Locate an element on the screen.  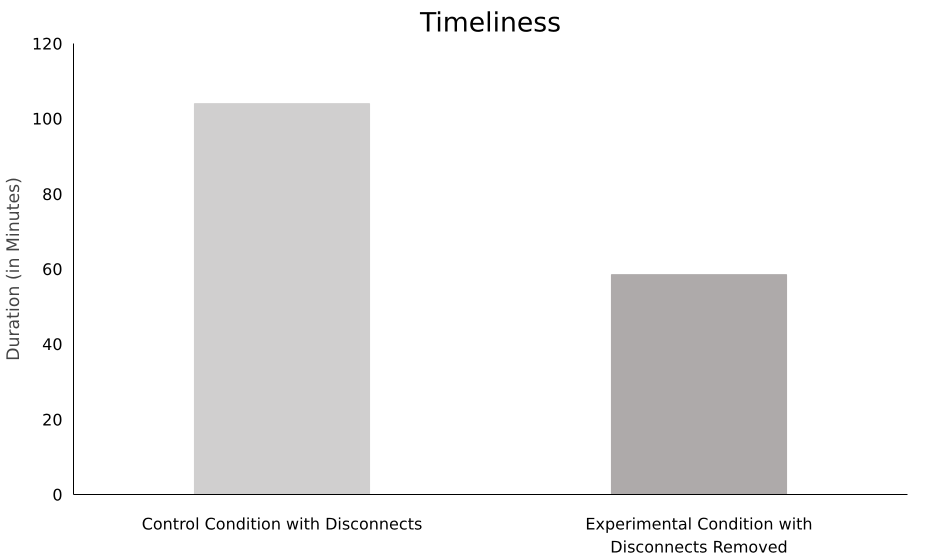
x-tick-label: Experimental Condition with Disconnects Removed is located at coordinates (699, 535).